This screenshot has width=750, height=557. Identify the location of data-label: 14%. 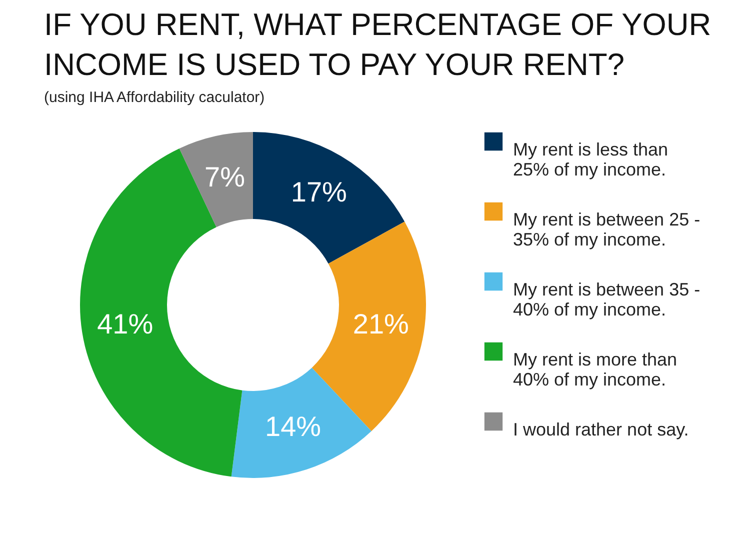
(293, 426).